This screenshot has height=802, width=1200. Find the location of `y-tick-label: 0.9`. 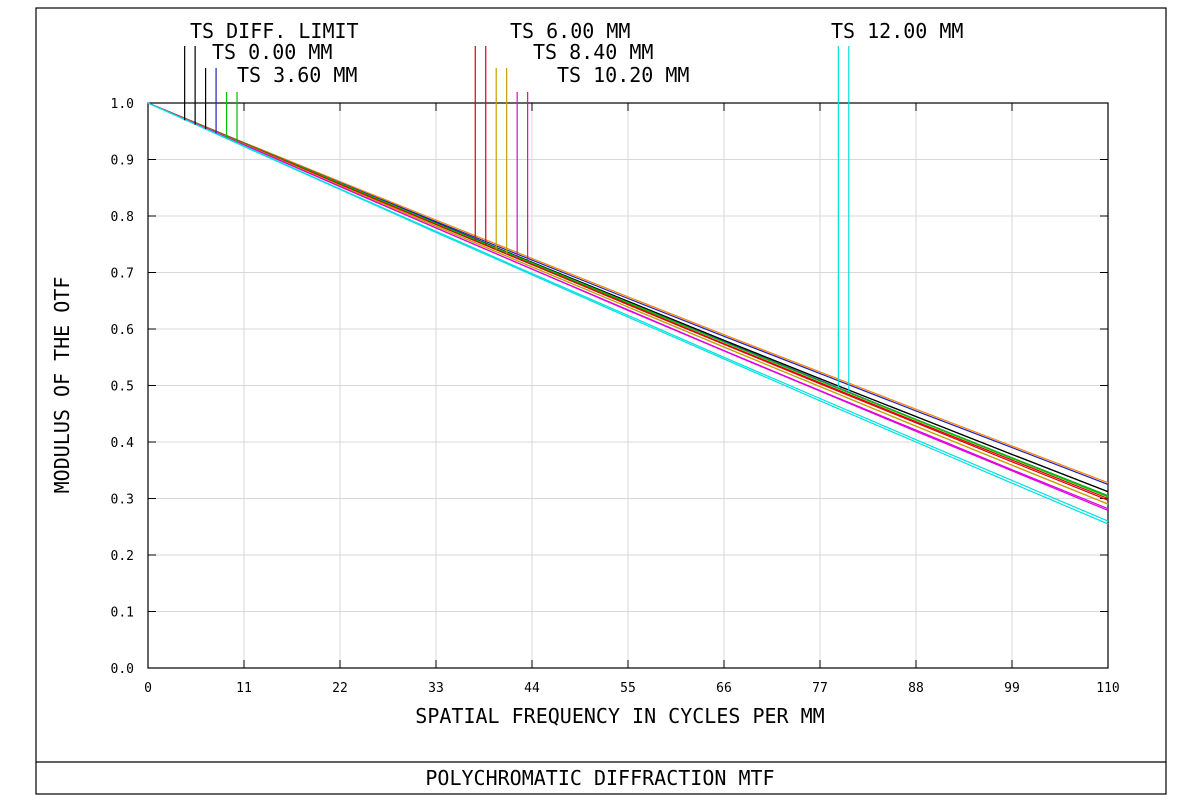

y-tick-label: 0.9 is located at coordinates (122, 161).